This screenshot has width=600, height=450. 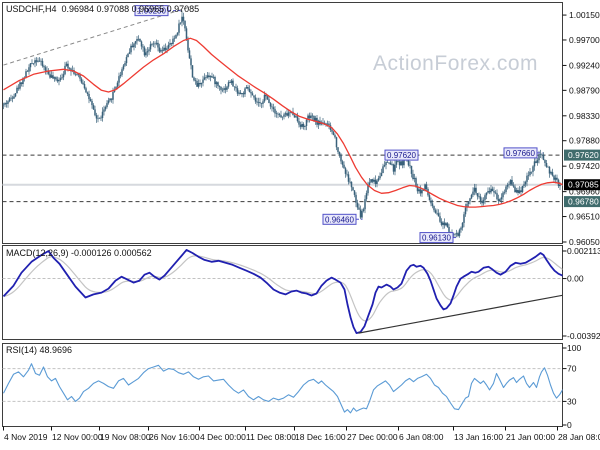 I want to click on price-axis-box: 0.97620, so click(x=582, y=155).